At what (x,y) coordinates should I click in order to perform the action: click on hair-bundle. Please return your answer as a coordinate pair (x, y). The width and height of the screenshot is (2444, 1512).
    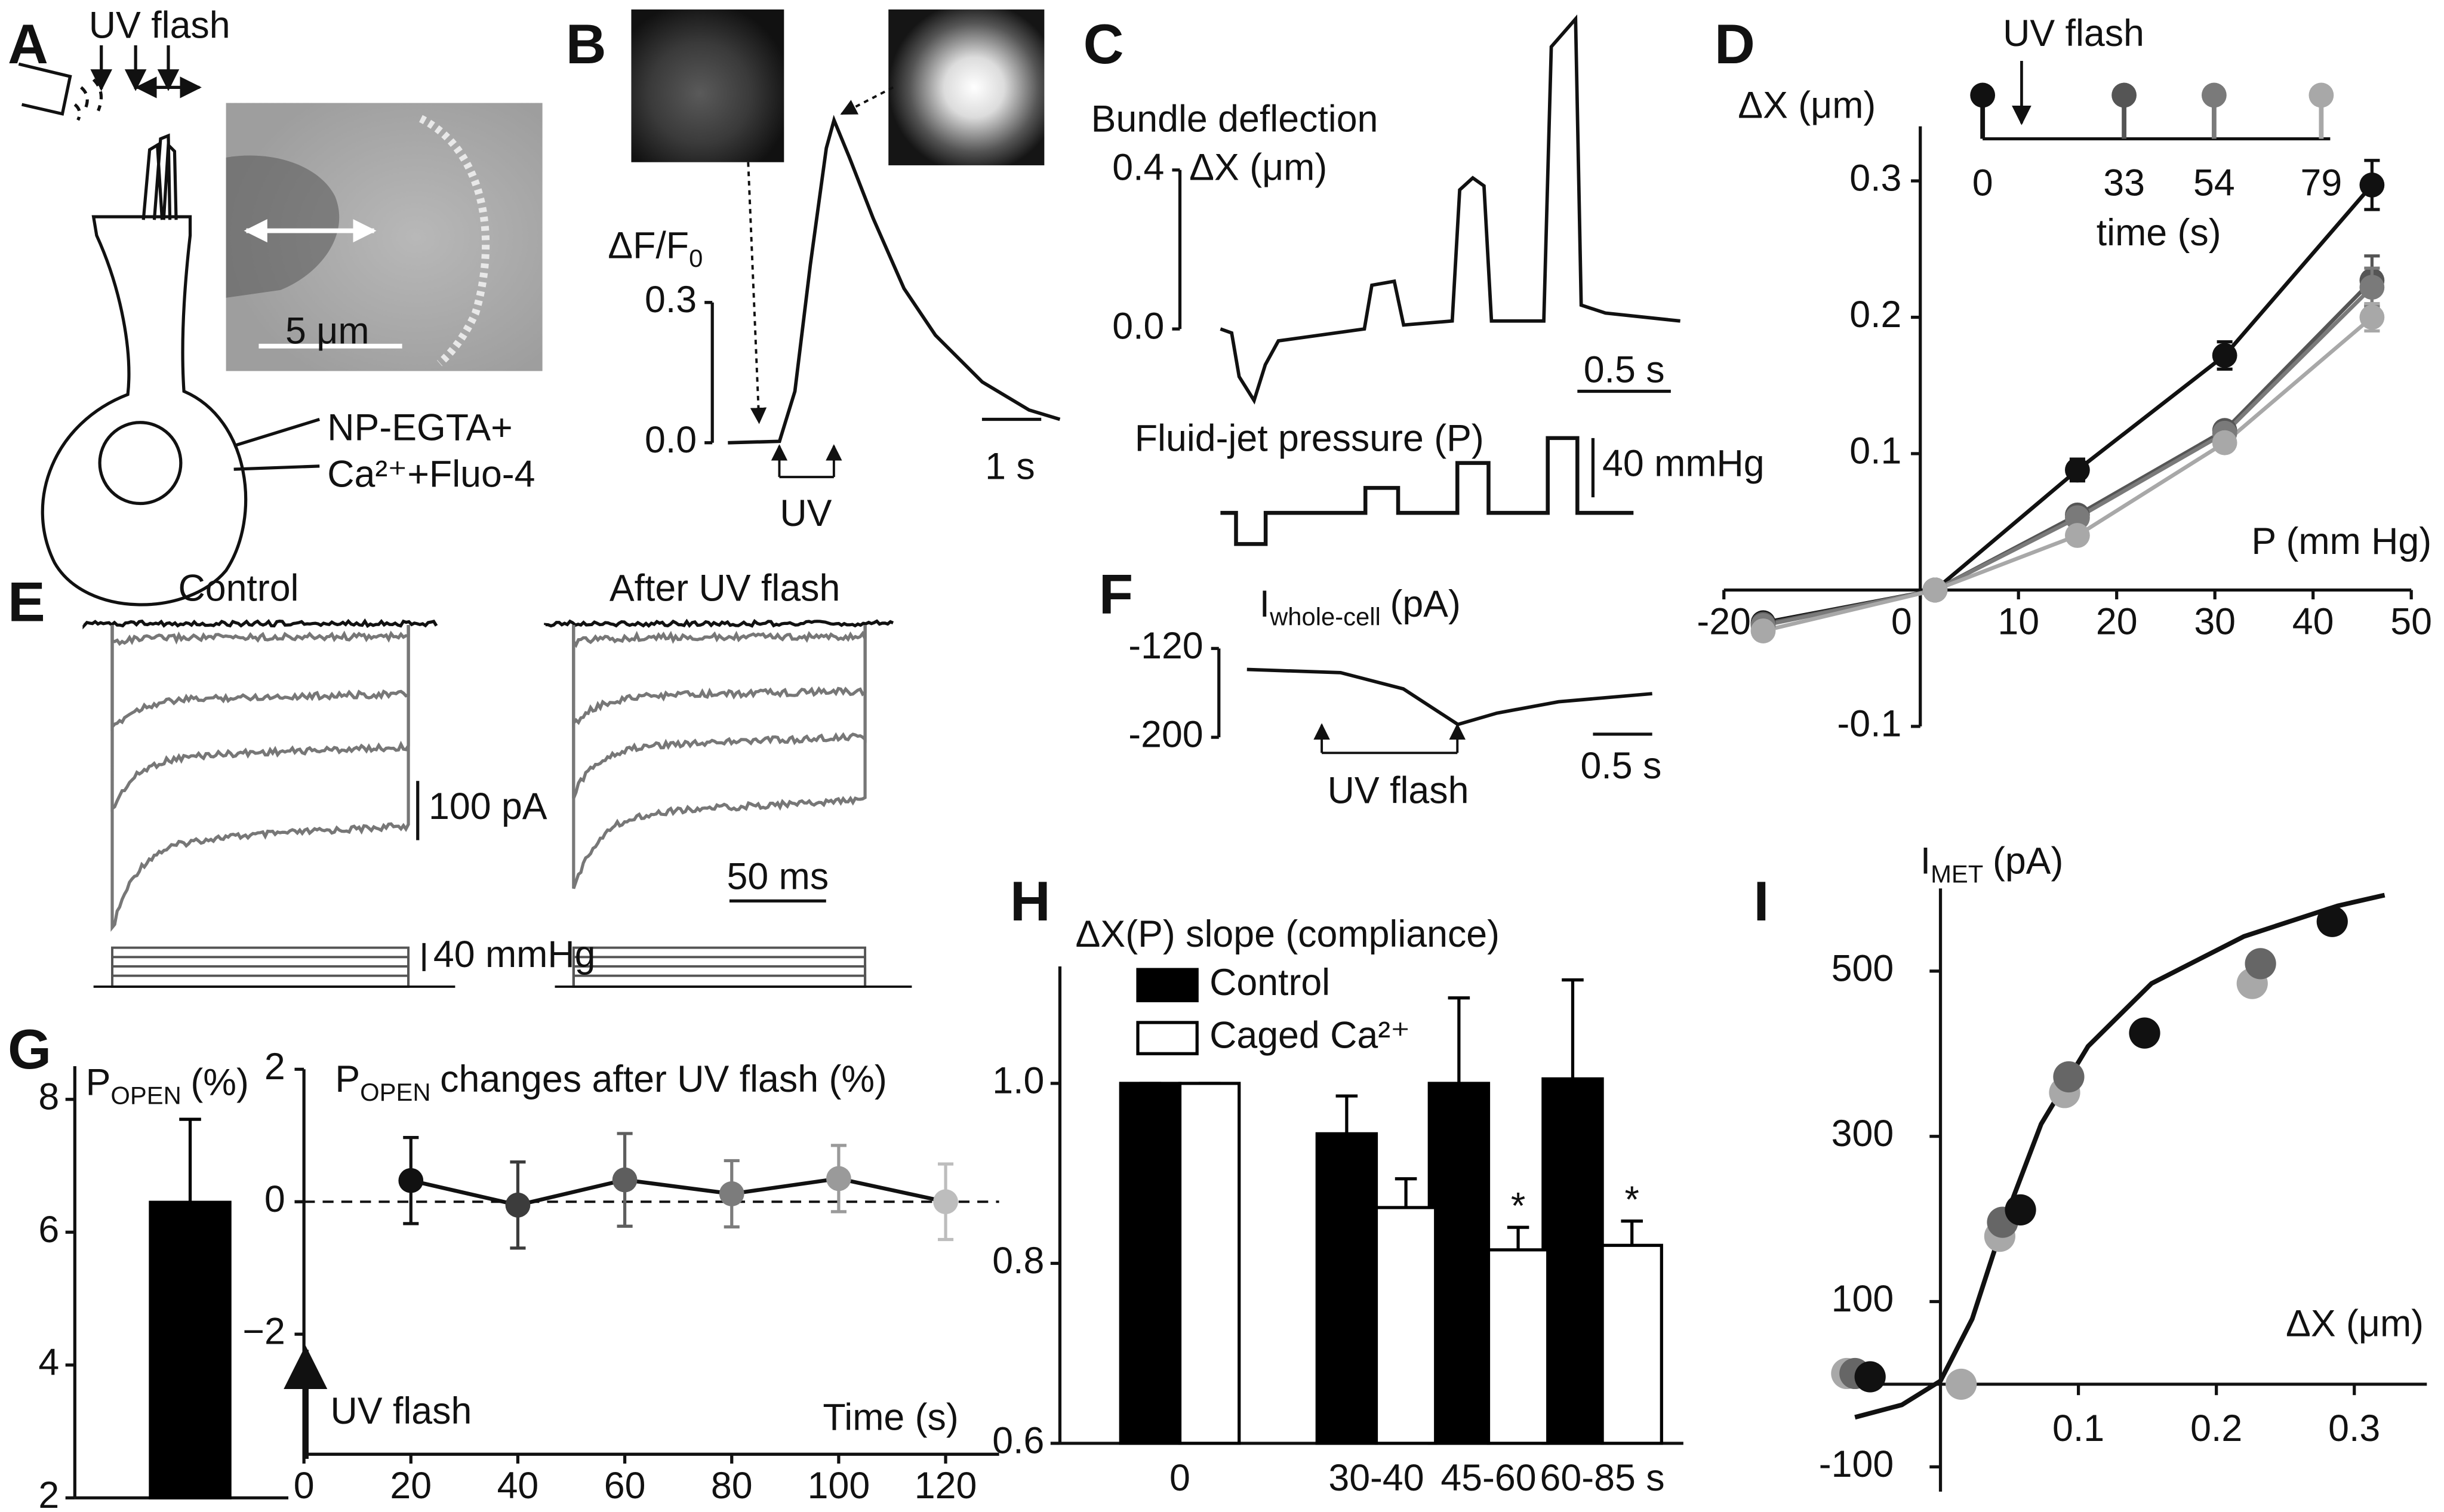
    Looking at the image, I should click on (160, 176).